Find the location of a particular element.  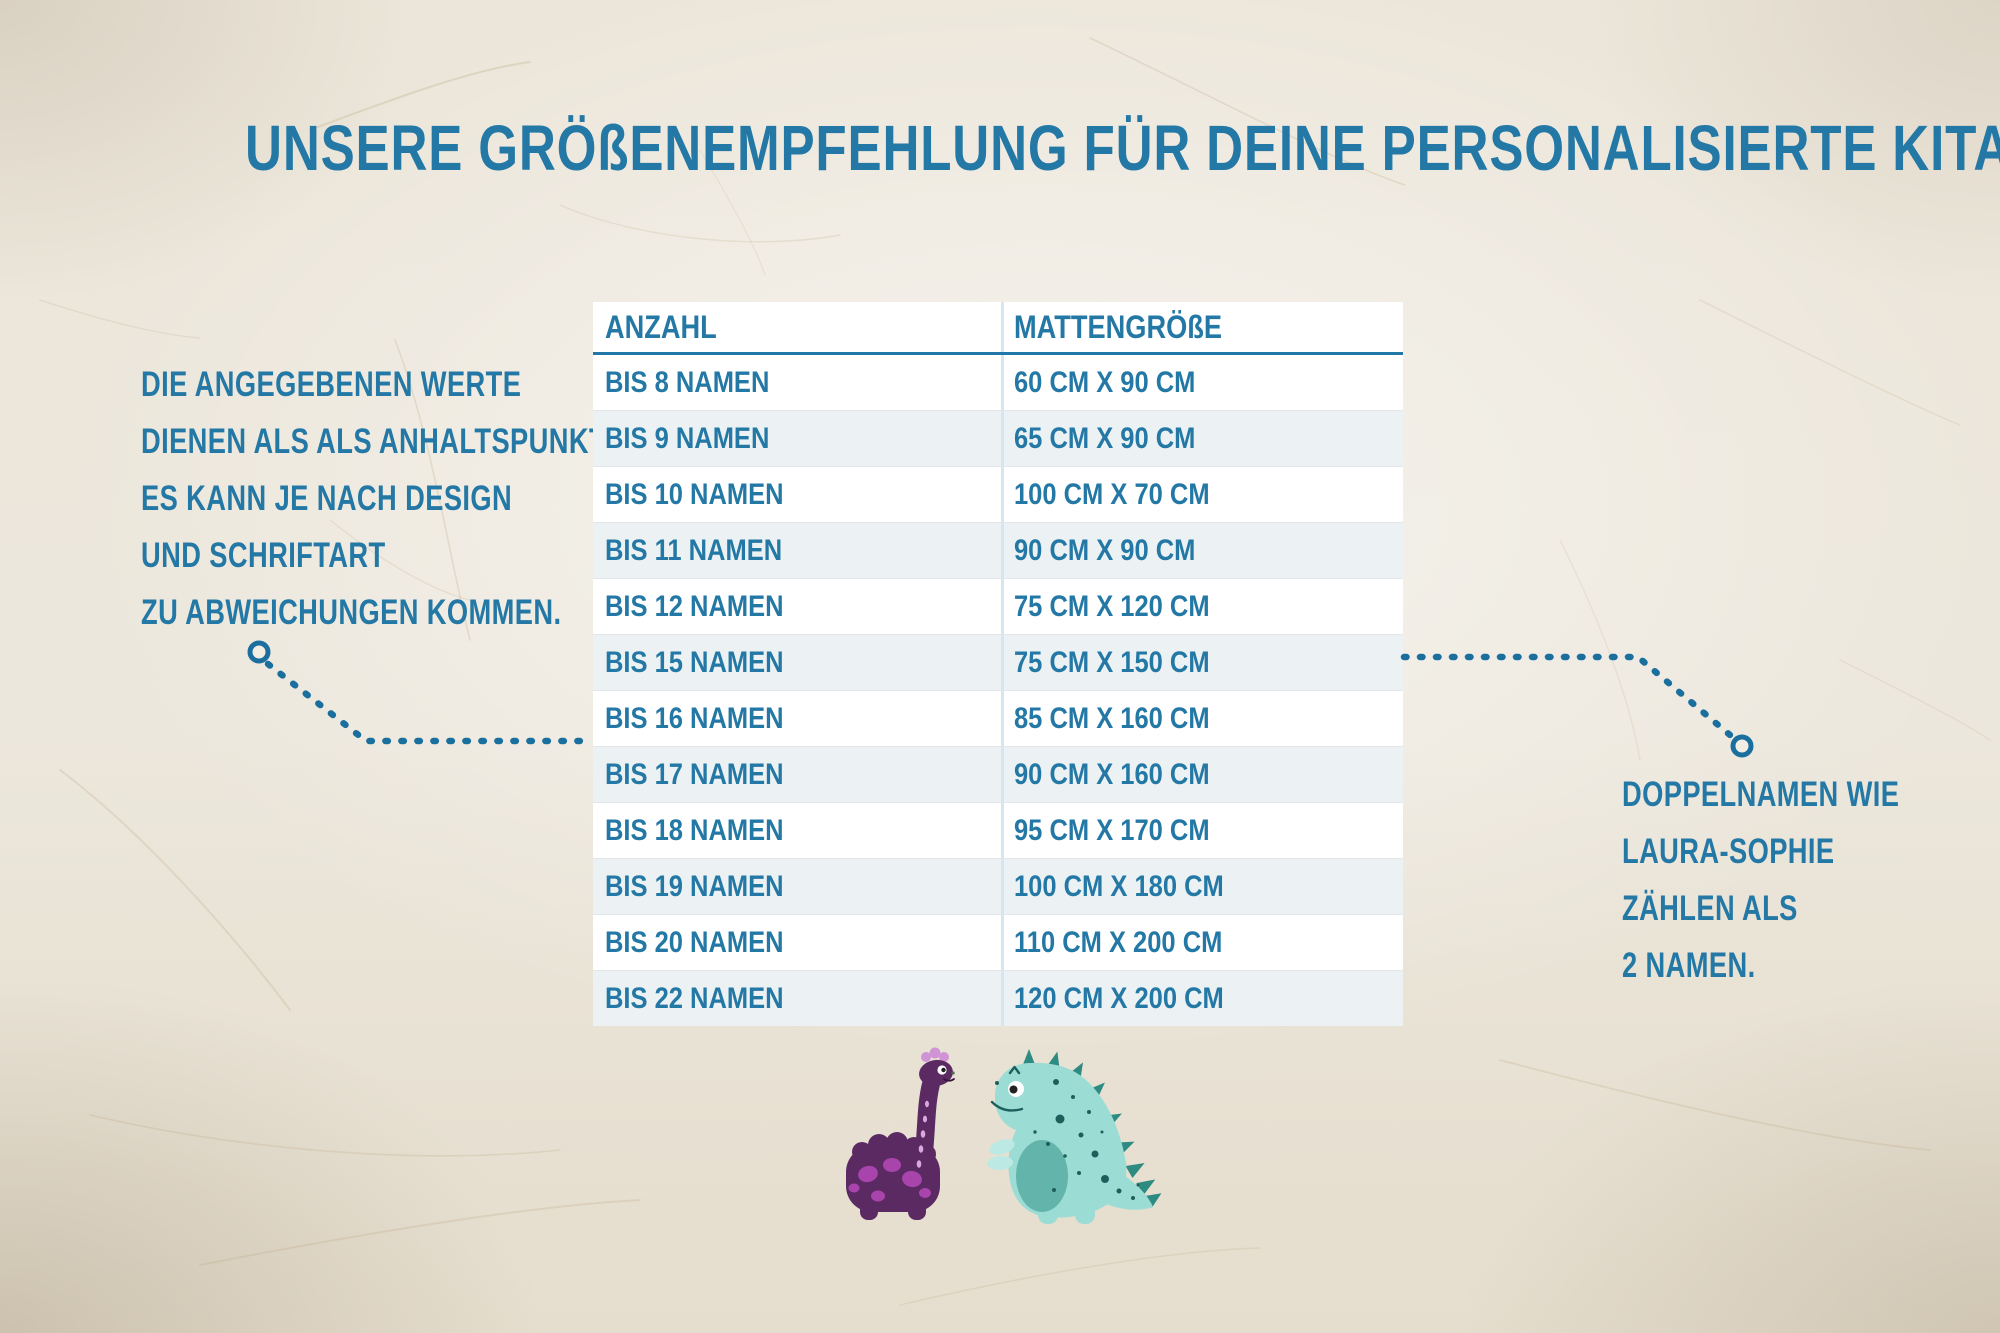

table-row: BIS 15 NAMEN 75 CM X 150 CM is located at coordinates (998, 662).